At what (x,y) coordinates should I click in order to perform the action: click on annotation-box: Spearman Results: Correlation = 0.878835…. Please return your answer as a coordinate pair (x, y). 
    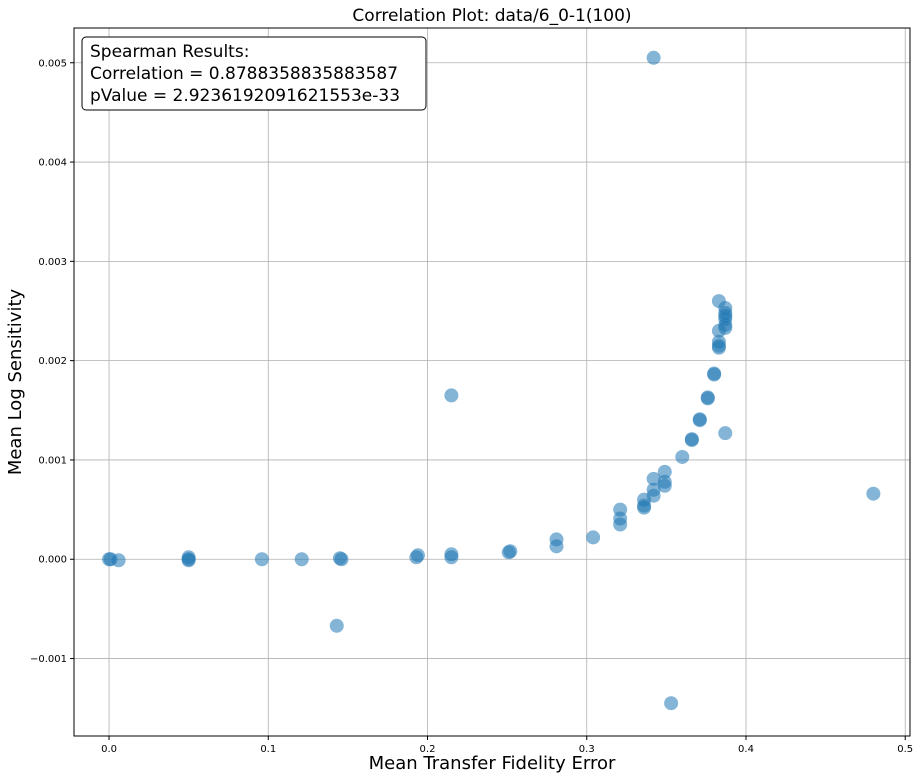
    Looking at the image, I should click on (254, 73).